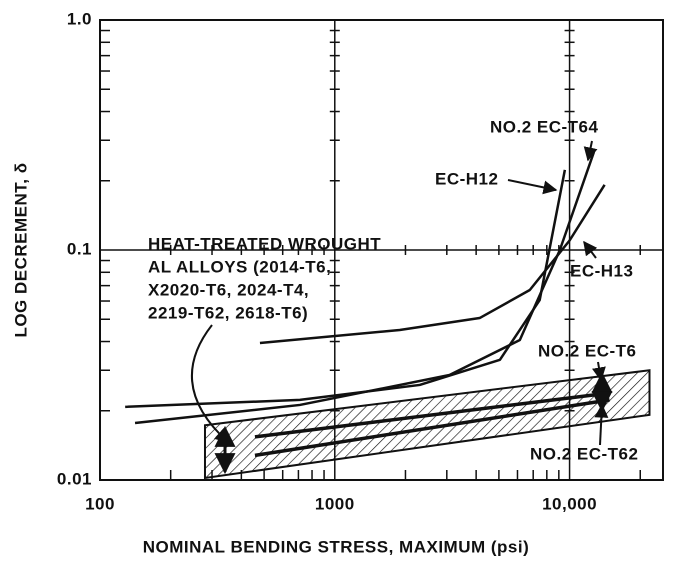 This screenshot has width=673, height=563. I want to click on band-label: HEAT-TREATED WROUGHT, so click(264, 243).